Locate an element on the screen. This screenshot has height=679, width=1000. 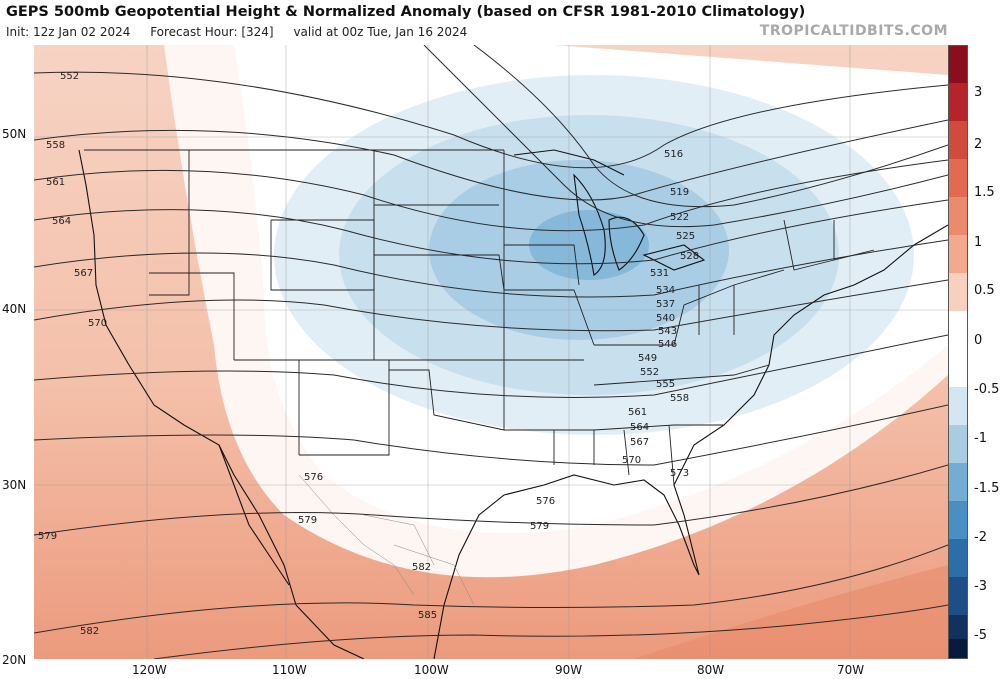
lat-label: 20N is located at coordinates (14, 660).